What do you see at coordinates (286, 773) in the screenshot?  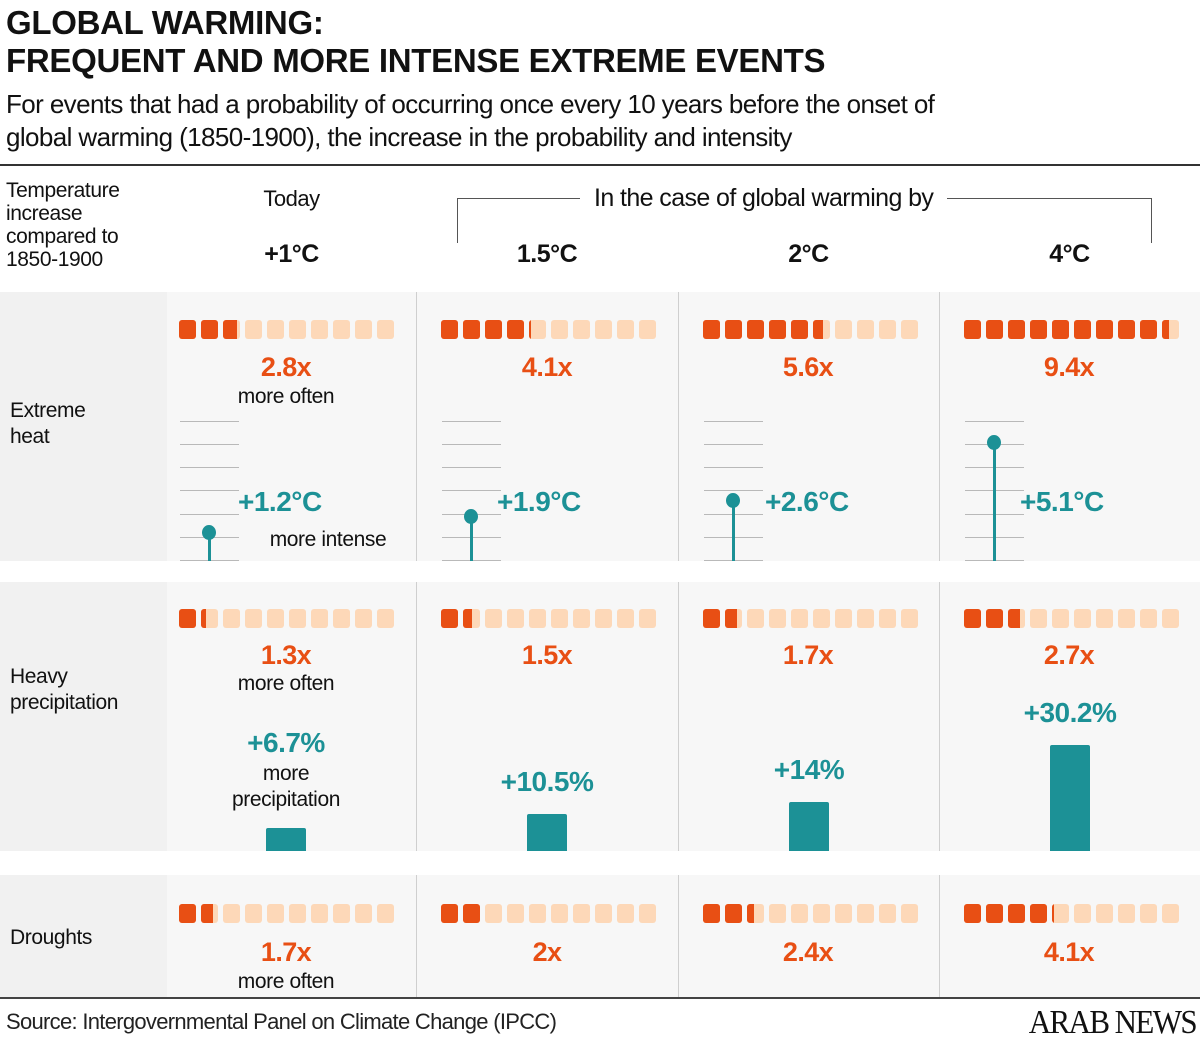 I see `precipitation-note-line: more` at bounding box center [286, 773].